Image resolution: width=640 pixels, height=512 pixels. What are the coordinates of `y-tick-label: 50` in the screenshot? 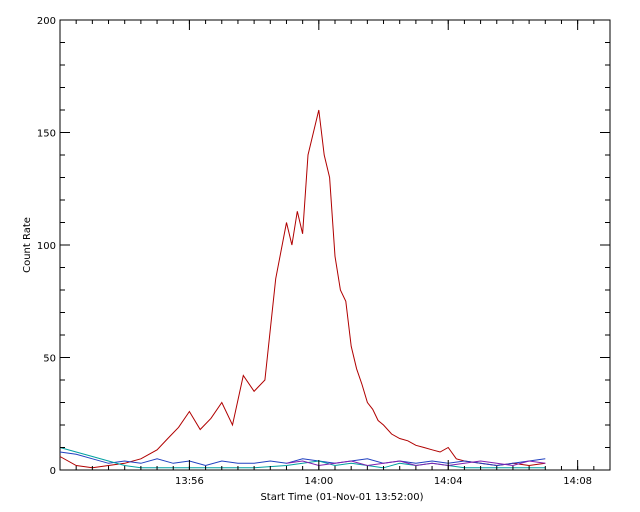 It's located at (49, 359).